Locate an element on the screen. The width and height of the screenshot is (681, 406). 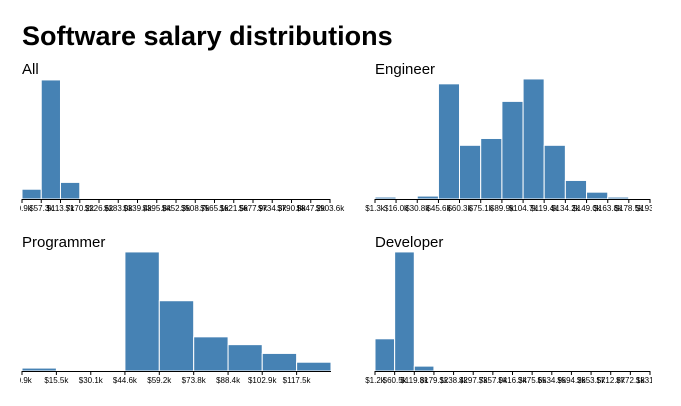
x-tick-label: $60.5k is located at coordinates (395, 380).